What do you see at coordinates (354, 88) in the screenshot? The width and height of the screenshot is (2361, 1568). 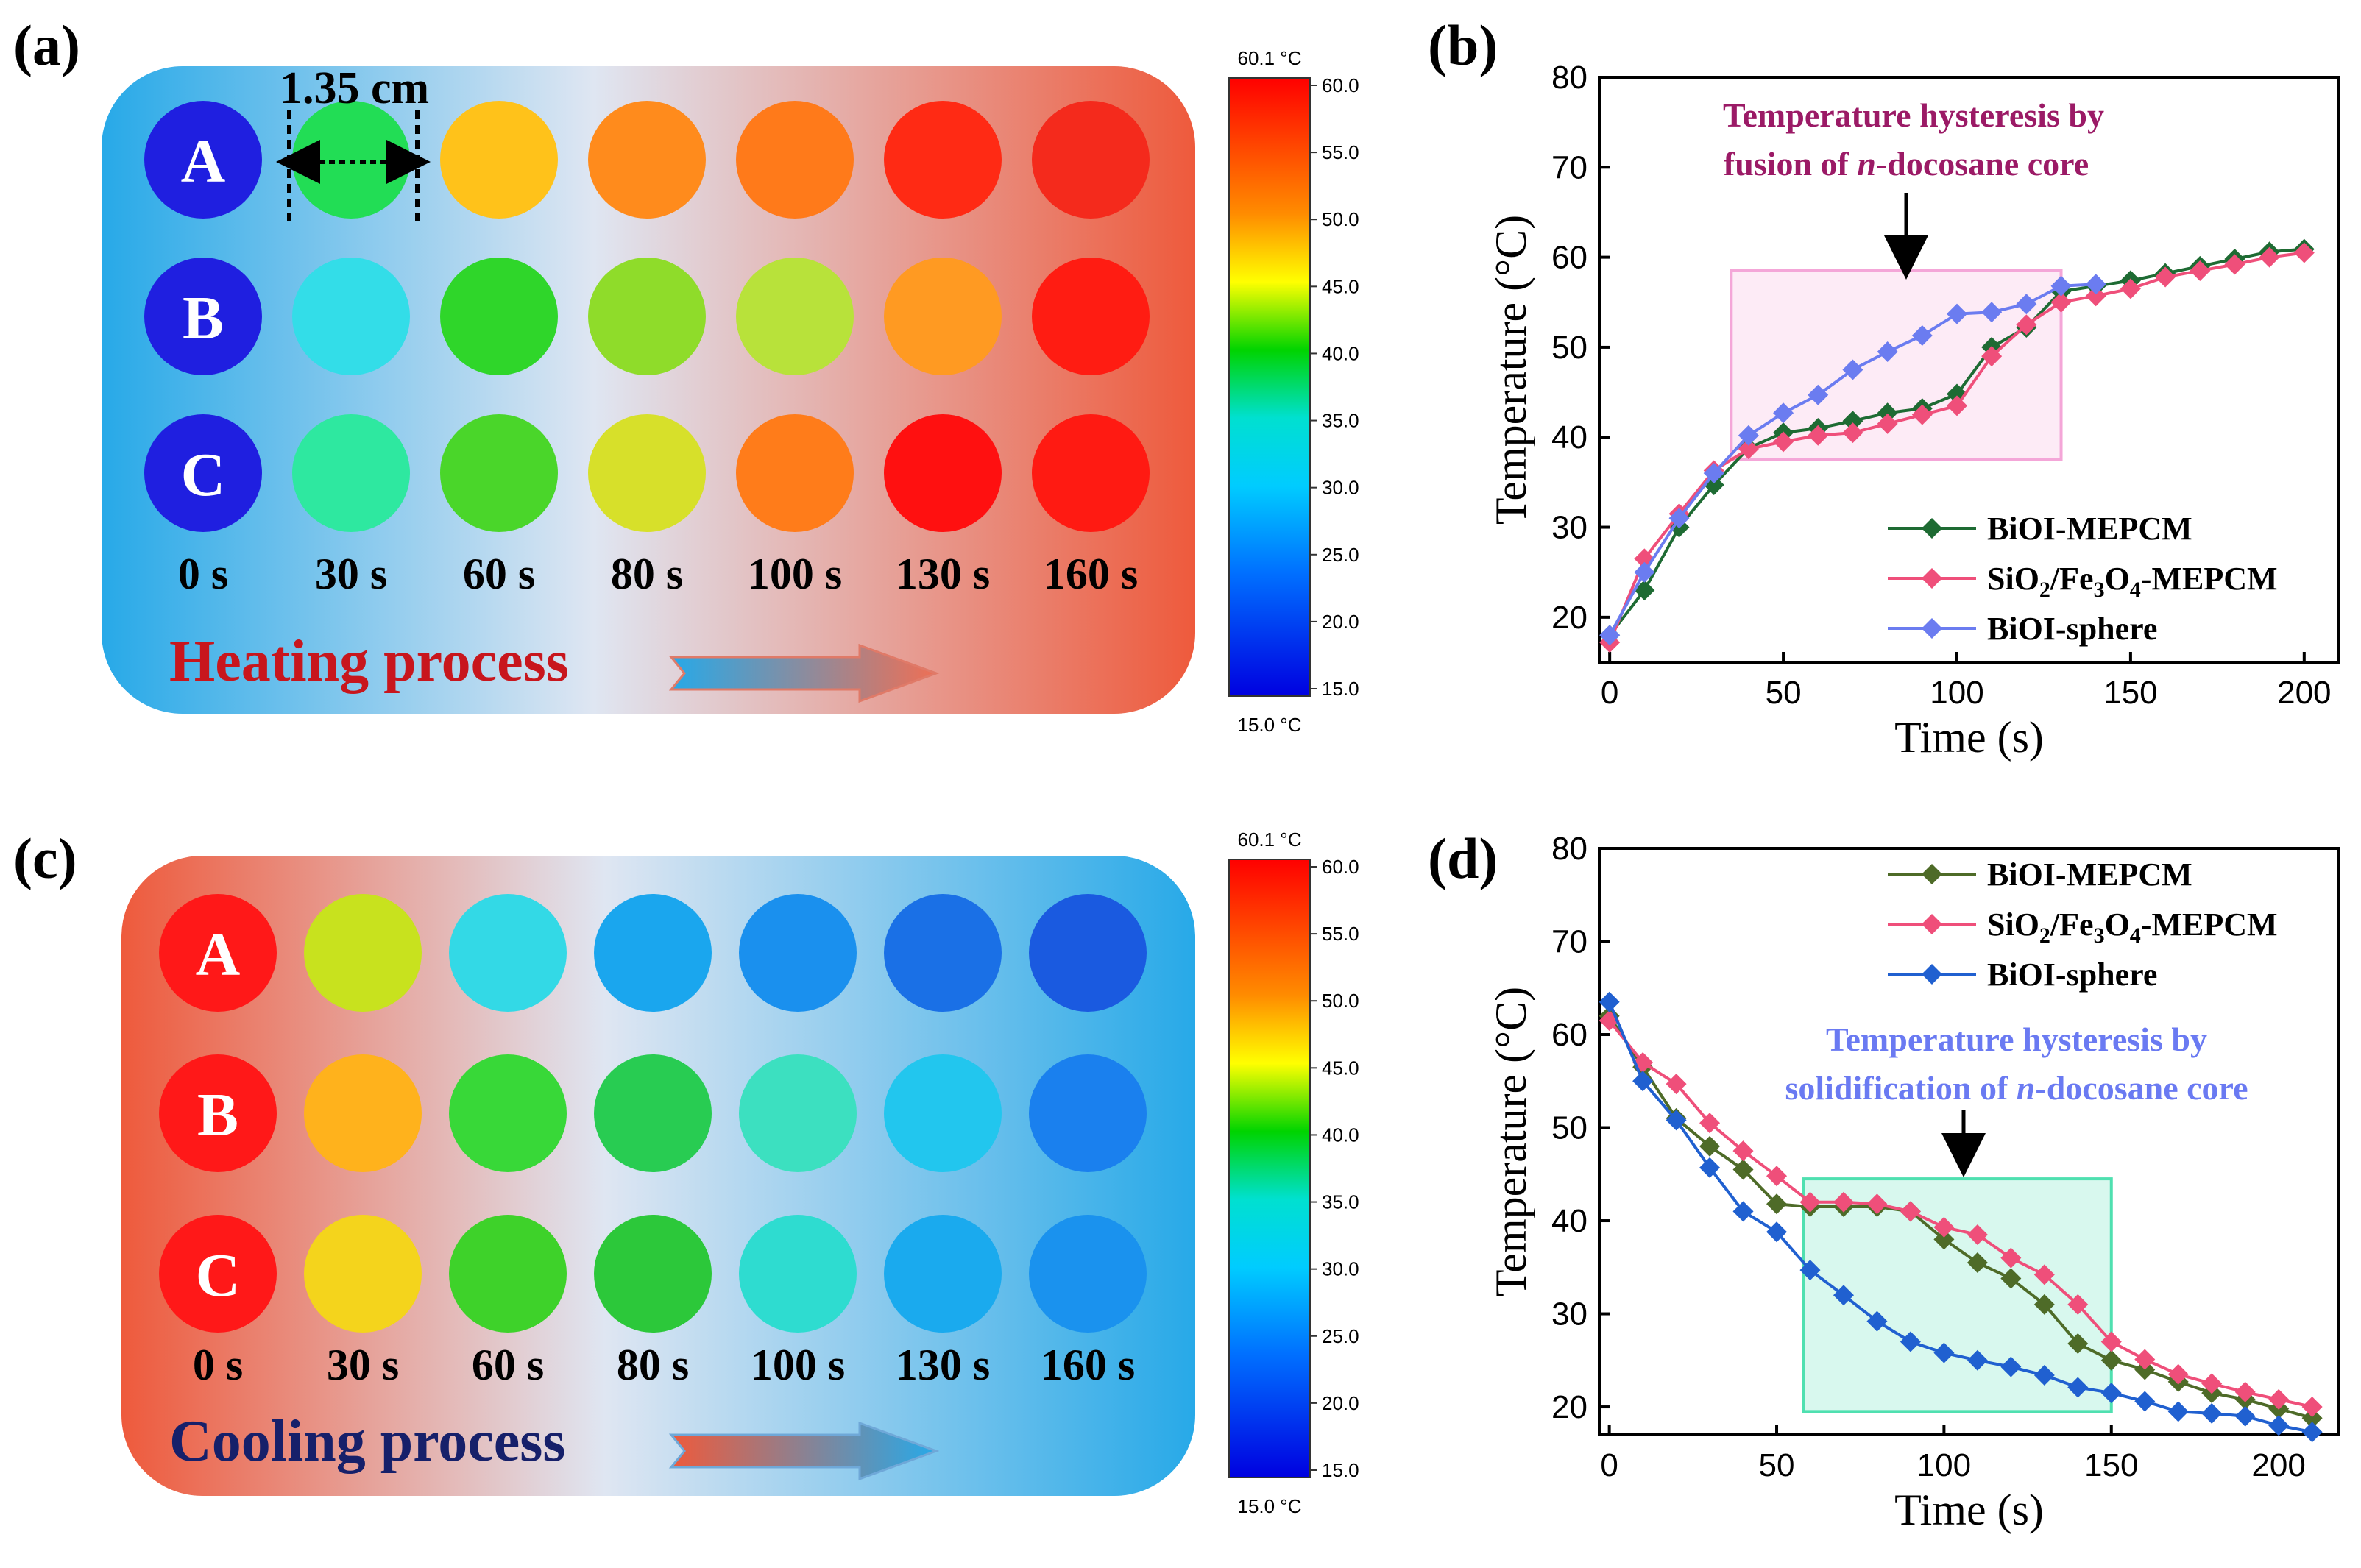 I see `size-marker-label: 1.35 cm` at bounding box center [354, 88].